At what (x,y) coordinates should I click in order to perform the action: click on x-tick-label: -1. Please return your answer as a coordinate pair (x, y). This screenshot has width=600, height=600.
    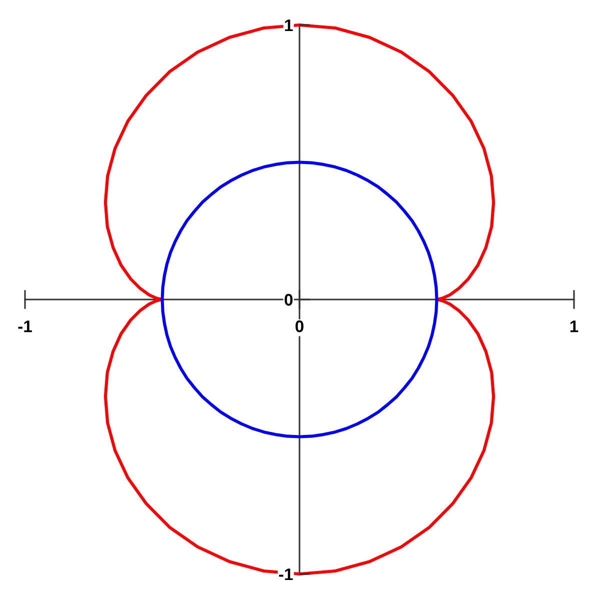
    Looking at the image, I should click on (25, 326).